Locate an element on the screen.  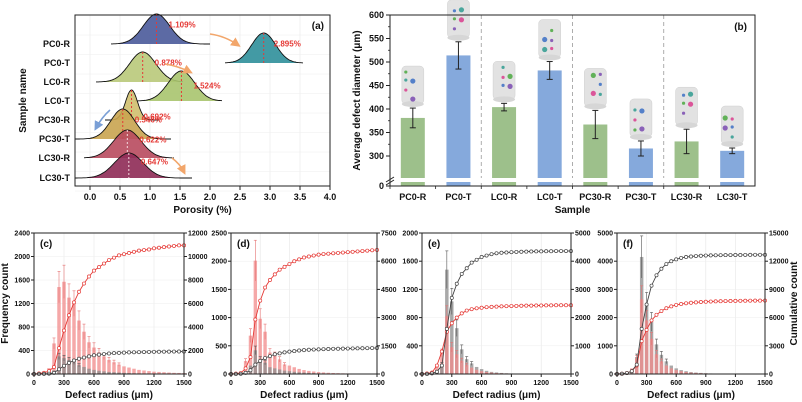
y-left-tick-label: 5000 is located at coordinates (605, 234).